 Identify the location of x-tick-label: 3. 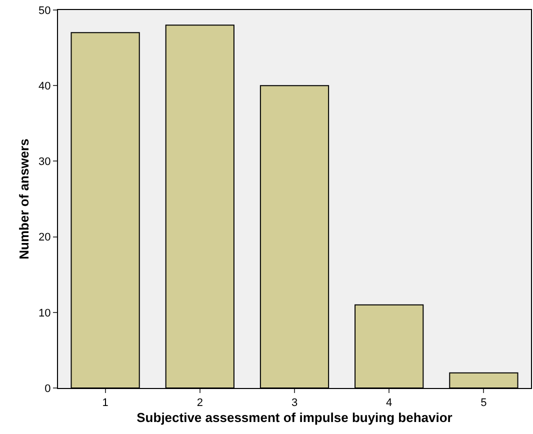
(294, 403).